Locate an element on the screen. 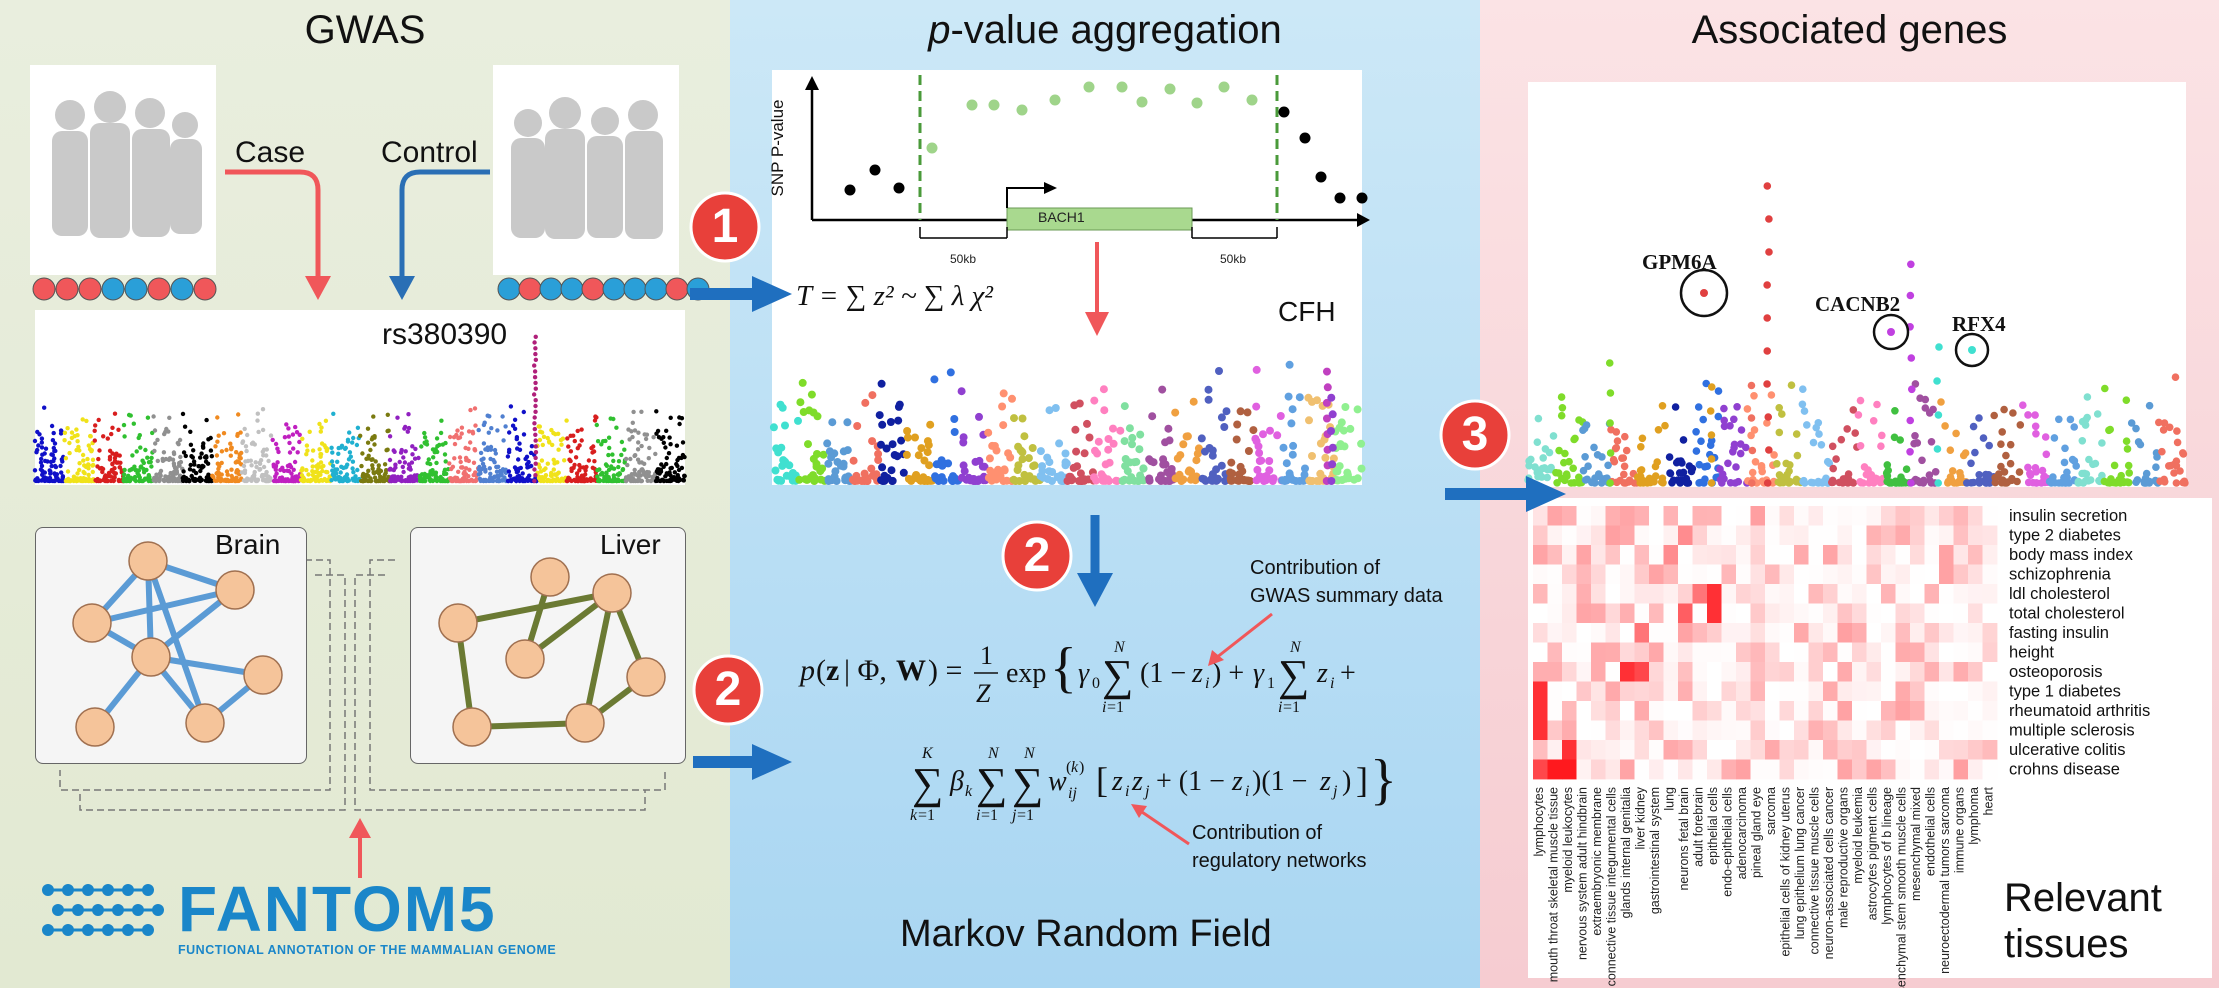 The width and height of the screenshot is (2219, 988). contribution-gwas-line2: GWAS summary data is located at coordinates (1346, 596).